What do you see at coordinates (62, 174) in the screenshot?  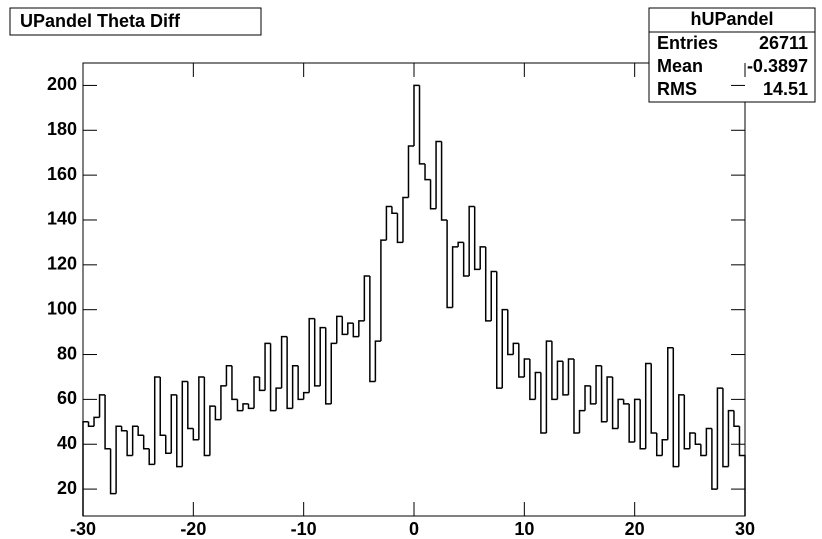 I see `y-tick-label: 160` at bounding box center [62, 174].